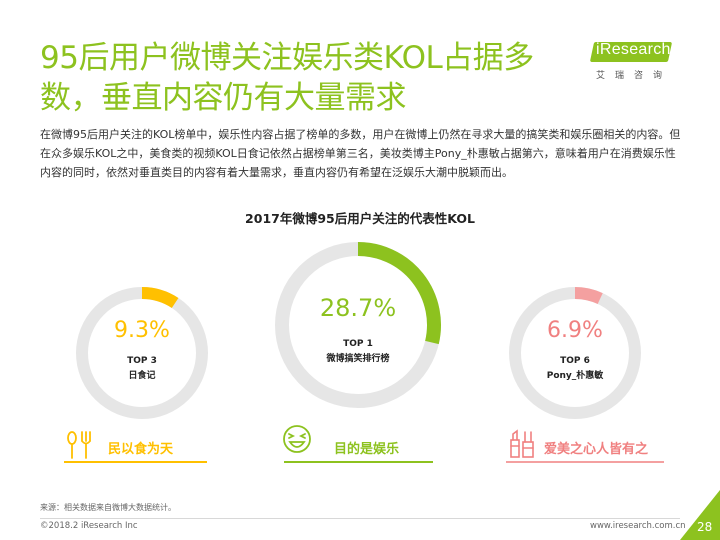  What do you see at coordinates (588, 296) in the screenshot?
I see `donut-3-arc` at bounding box center [588, 296].